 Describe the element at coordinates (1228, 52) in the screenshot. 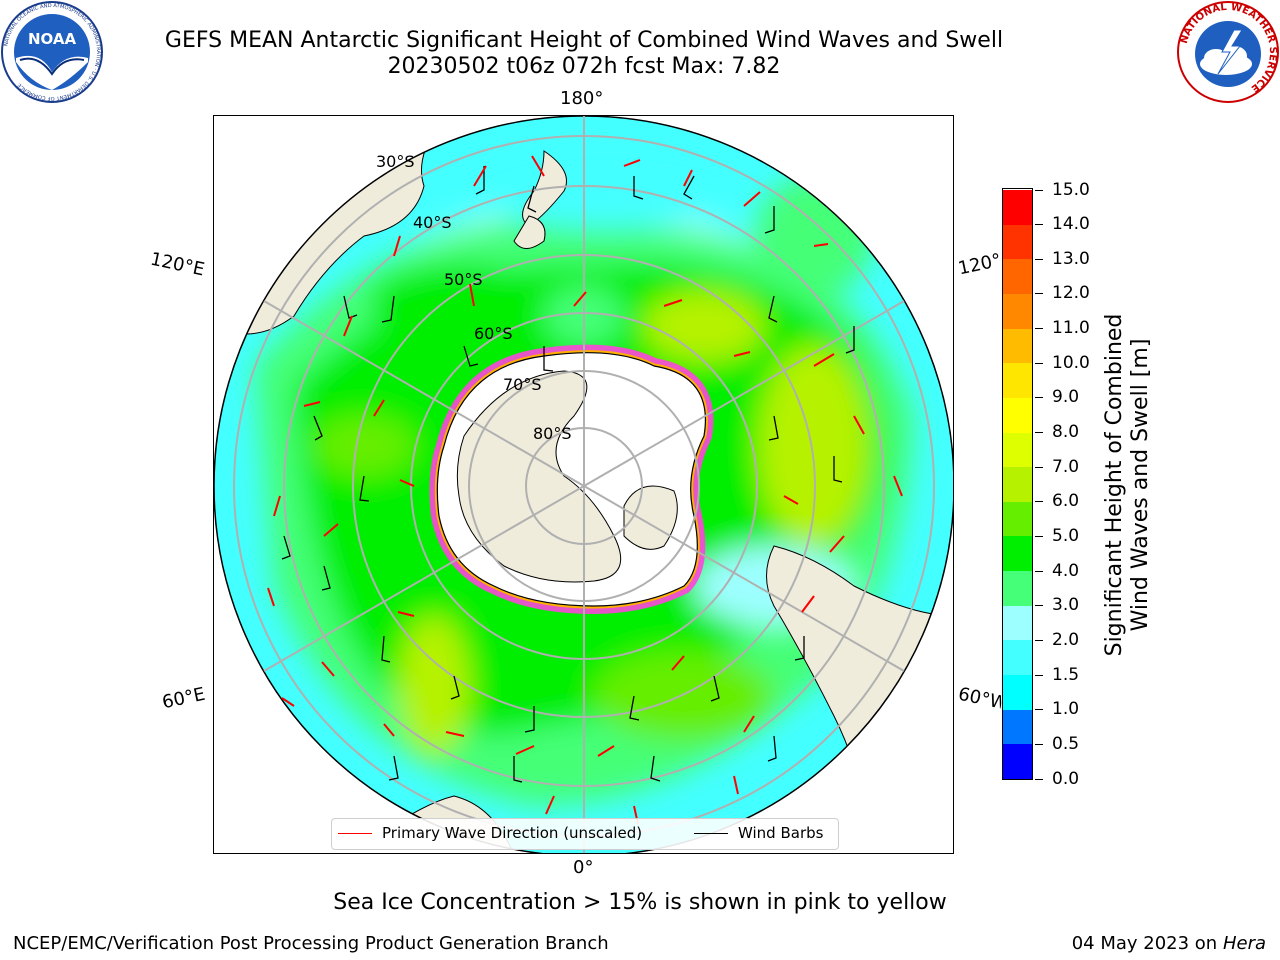

I see `nws-logo: NATIONAL WEATHER SERVICE` at that location.